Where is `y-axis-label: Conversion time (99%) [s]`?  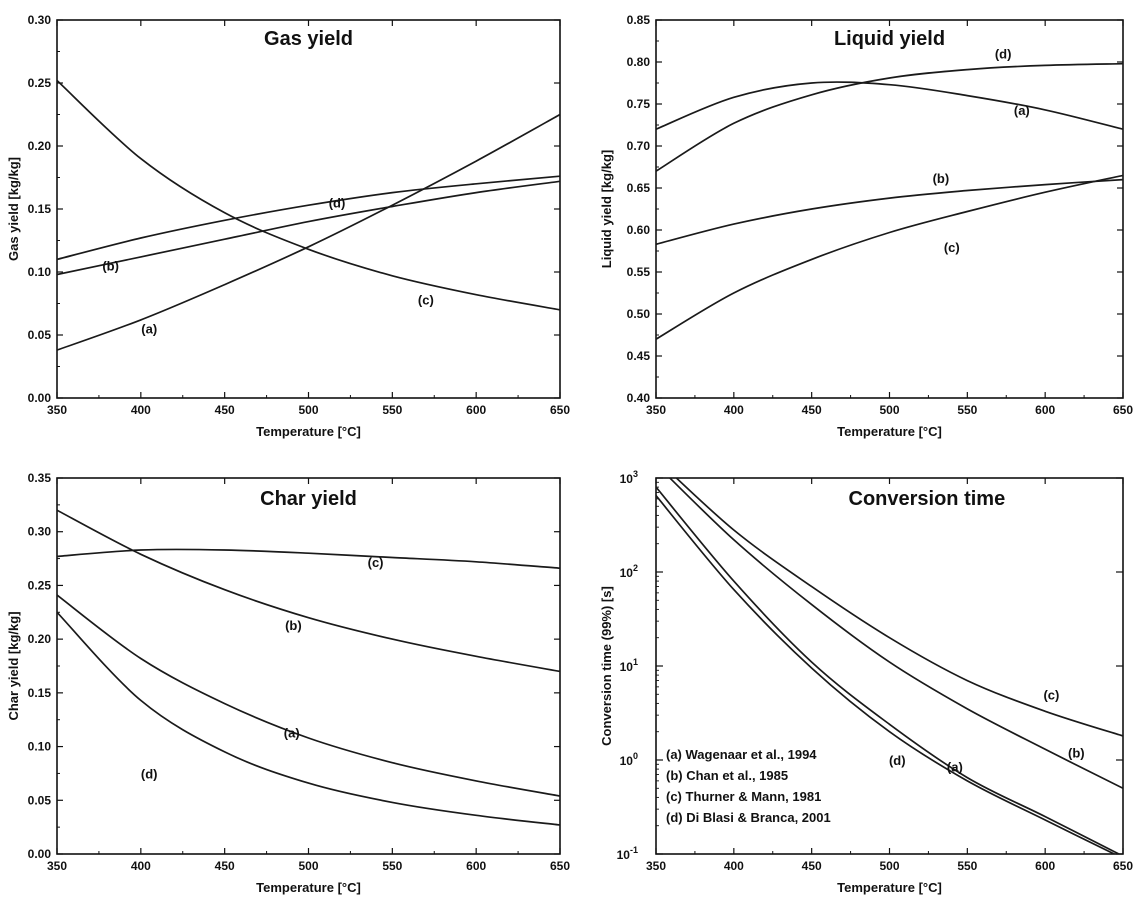
y-axis-label: Conversion time (99%) [s] is located at coordinates (606, 666).